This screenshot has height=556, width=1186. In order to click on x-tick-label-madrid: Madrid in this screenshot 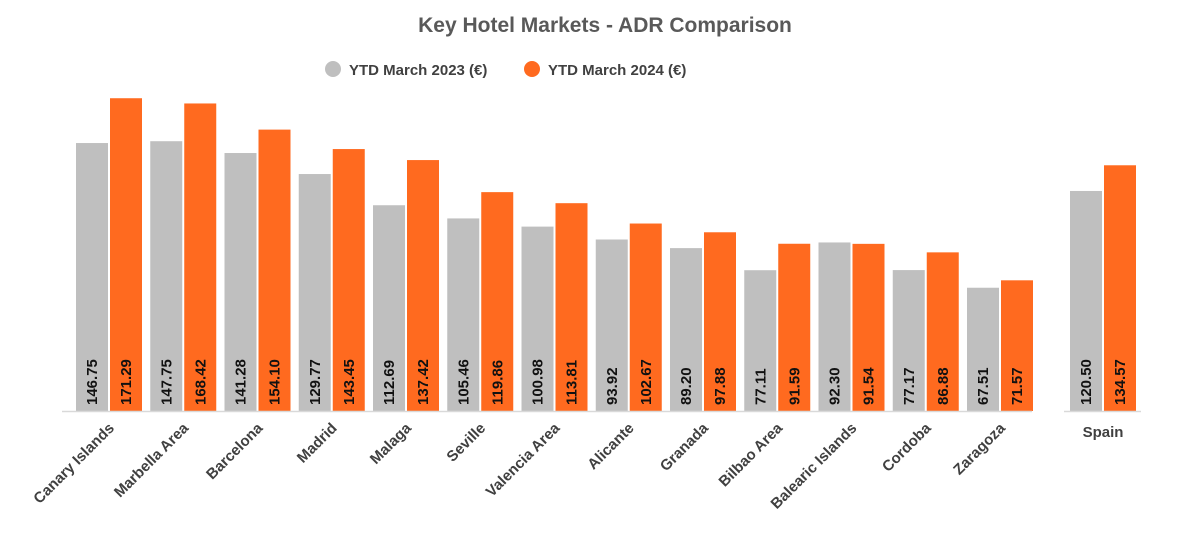, I will do `click(317, 443)`.